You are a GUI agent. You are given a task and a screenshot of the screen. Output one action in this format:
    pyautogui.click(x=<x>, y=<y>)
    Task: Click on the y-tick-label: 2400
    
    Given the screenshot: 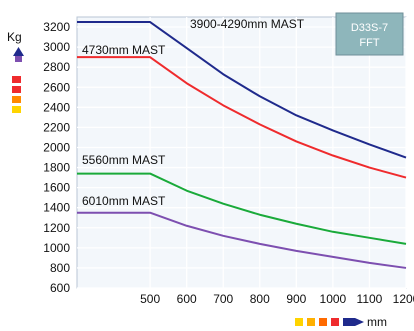 What is the action you would take?
    pyautogui.click(x=56, y=107)
    